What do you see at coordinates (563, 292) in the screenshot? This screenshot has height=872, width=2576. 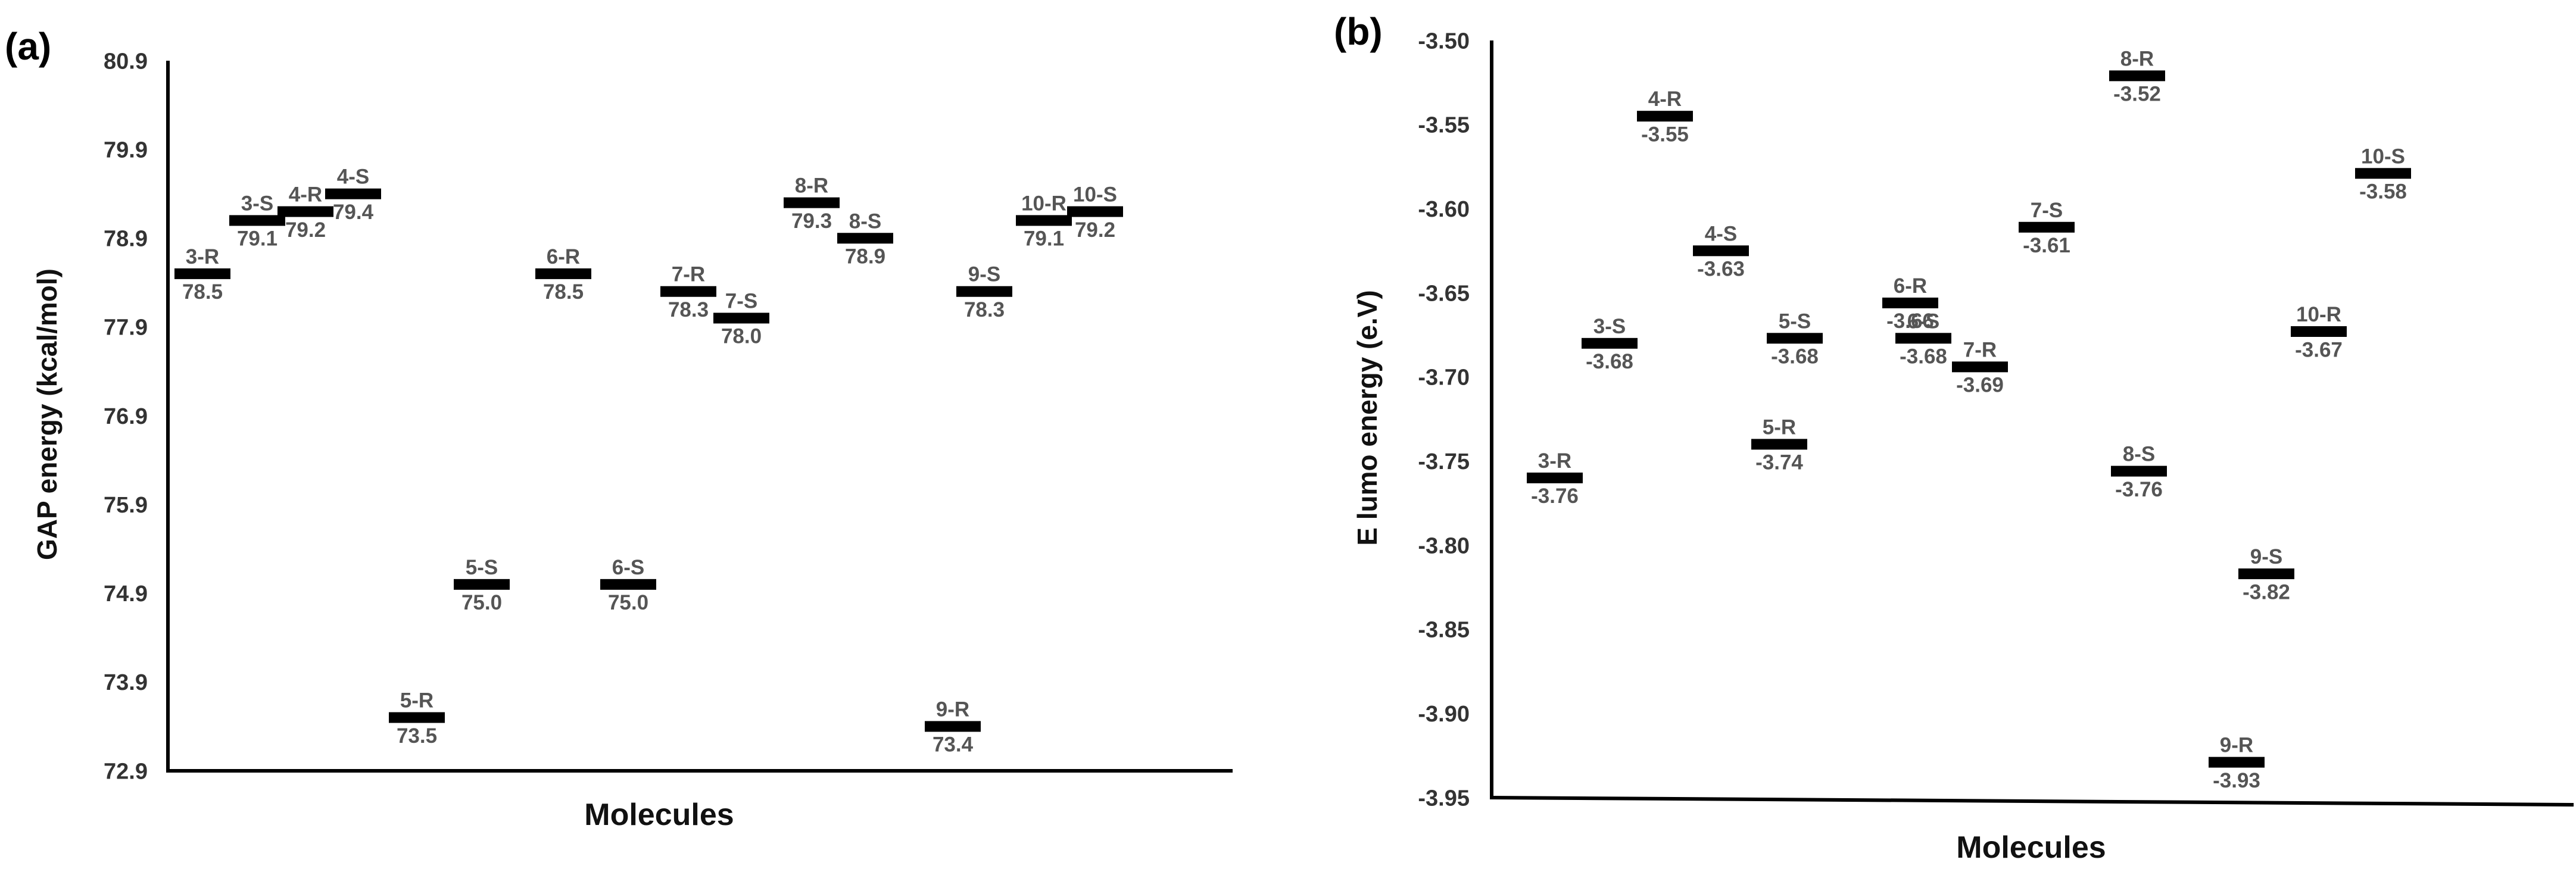 I see `panel-a-value-label: 78.5` at bounding box center [563, 292].